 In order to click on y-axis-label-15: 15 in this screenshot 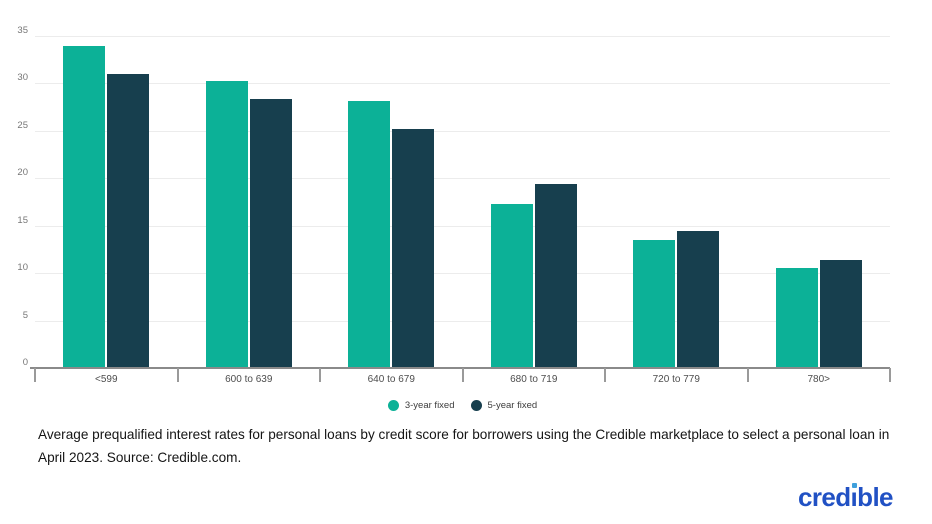, I will do `click(22, 220)`.